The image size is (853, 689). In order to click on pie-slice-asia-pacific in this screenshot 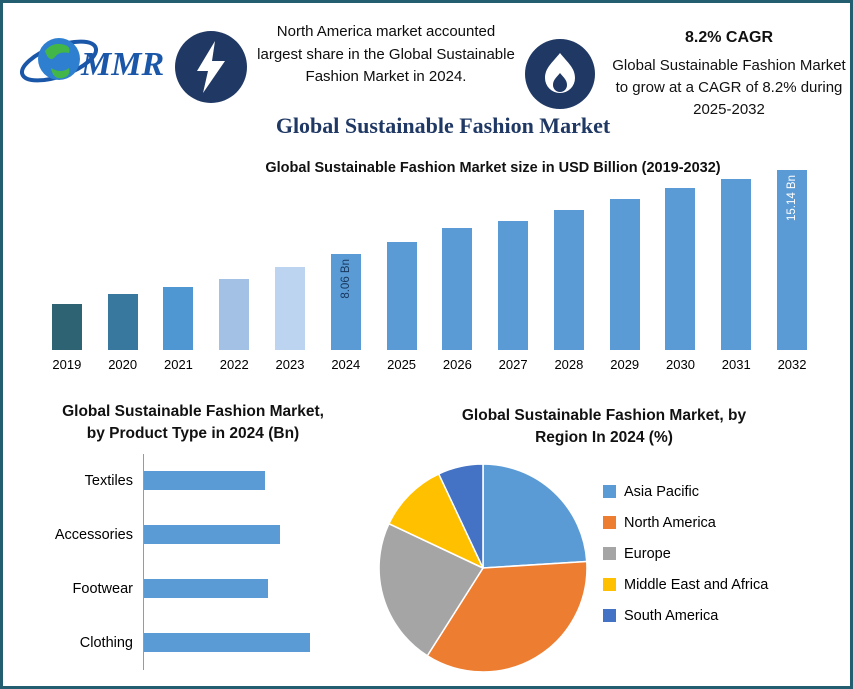, I will do `click(535, 516)`.